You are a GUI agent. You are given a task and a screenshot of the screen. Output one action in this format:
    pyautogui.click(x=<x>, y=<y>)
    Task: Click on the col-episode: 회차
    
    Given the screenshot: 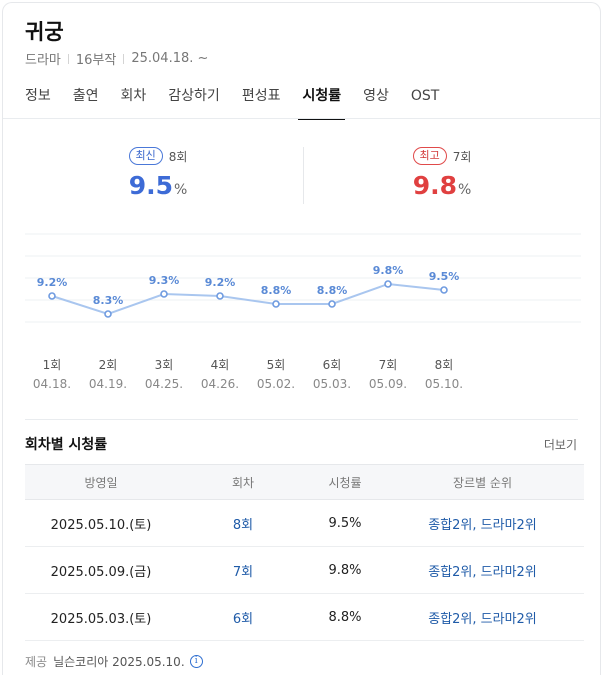 What is the action you would take?
    pyautogui.click(x=243, y=482)
    